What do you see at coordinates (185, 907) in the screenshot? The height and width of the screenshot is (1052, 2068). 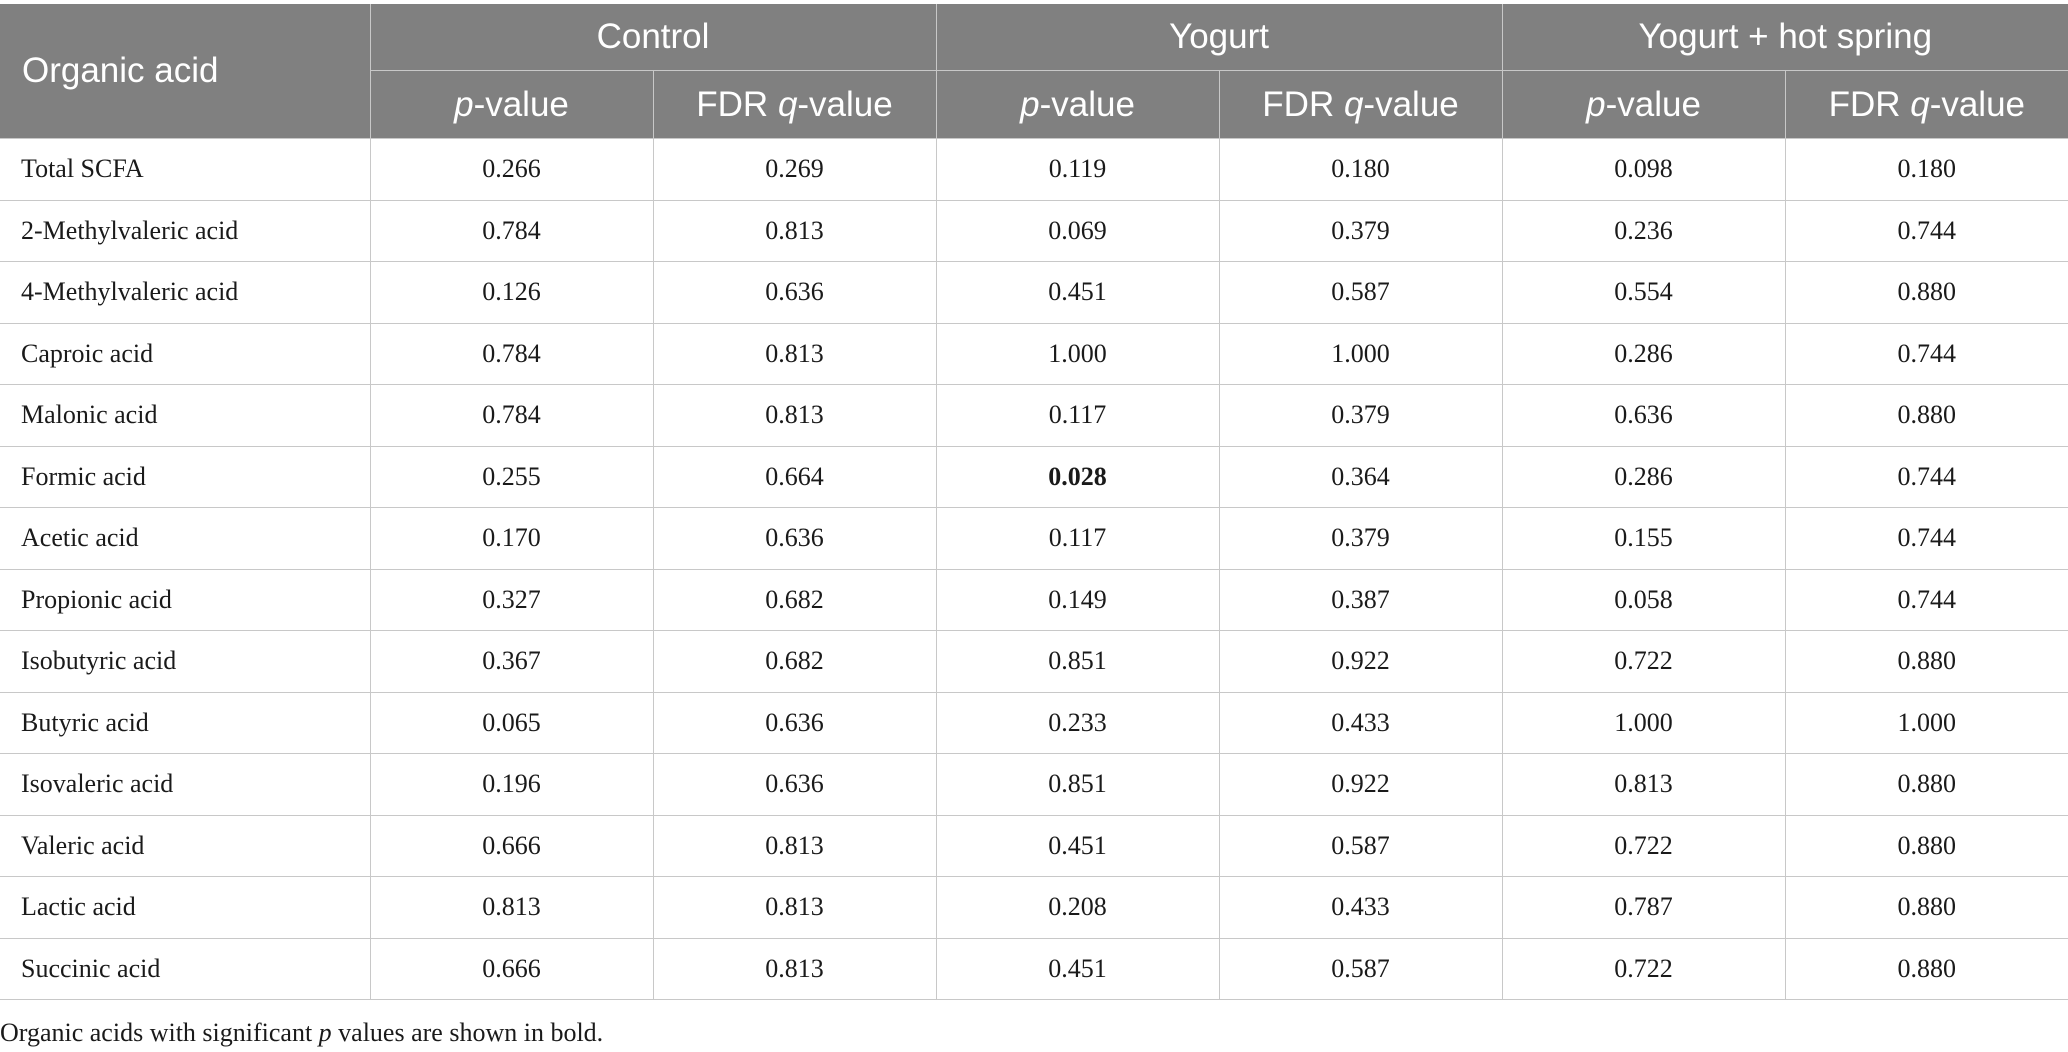 I see `organic-acid-name: Lactic acid` at bounding box center [185, 907].